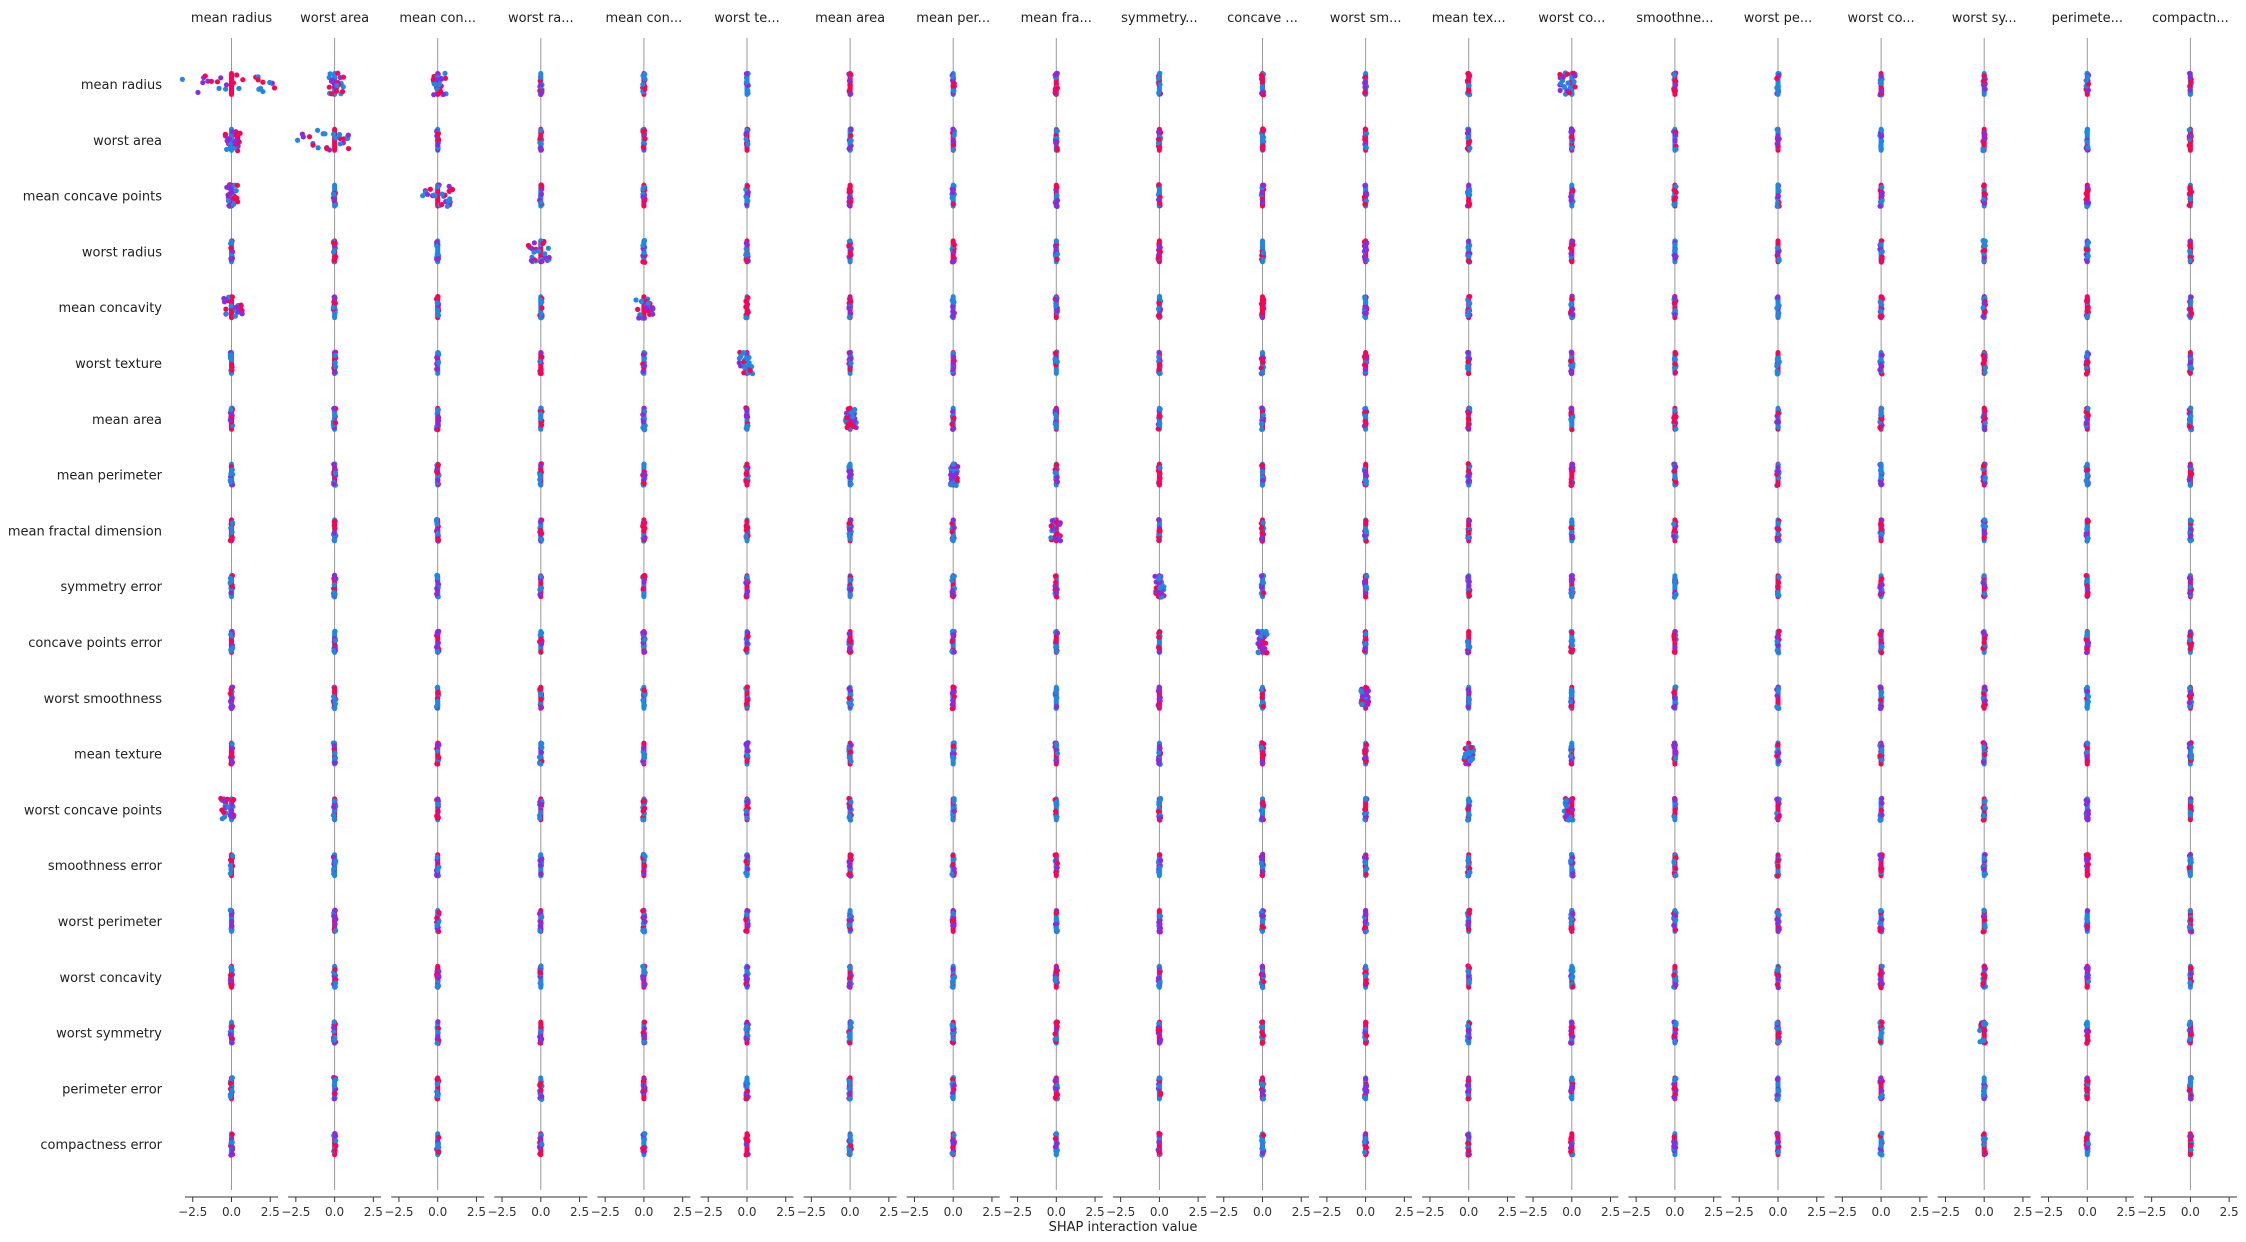  What do you see at coordinates (231, 18) in the screenshot?
I see `column-title: mean radius` at bounding box center [231, 18].